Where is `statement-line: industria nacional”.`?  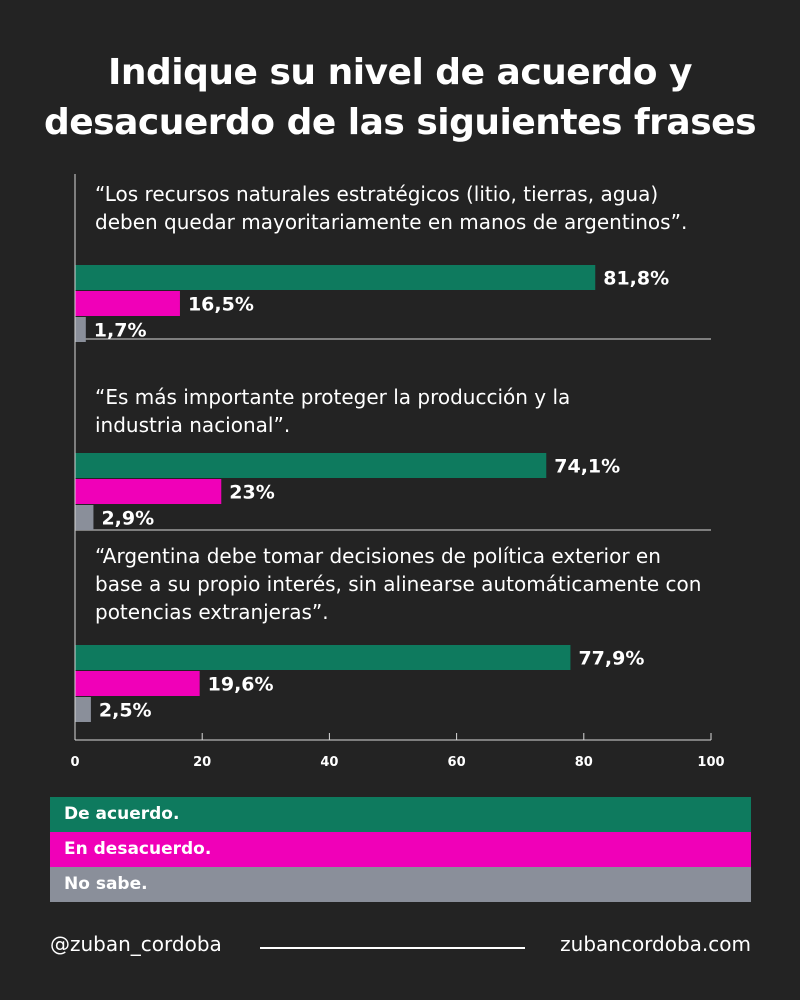 statement-line: industria nacional”. is located at coordinates (193, 425).